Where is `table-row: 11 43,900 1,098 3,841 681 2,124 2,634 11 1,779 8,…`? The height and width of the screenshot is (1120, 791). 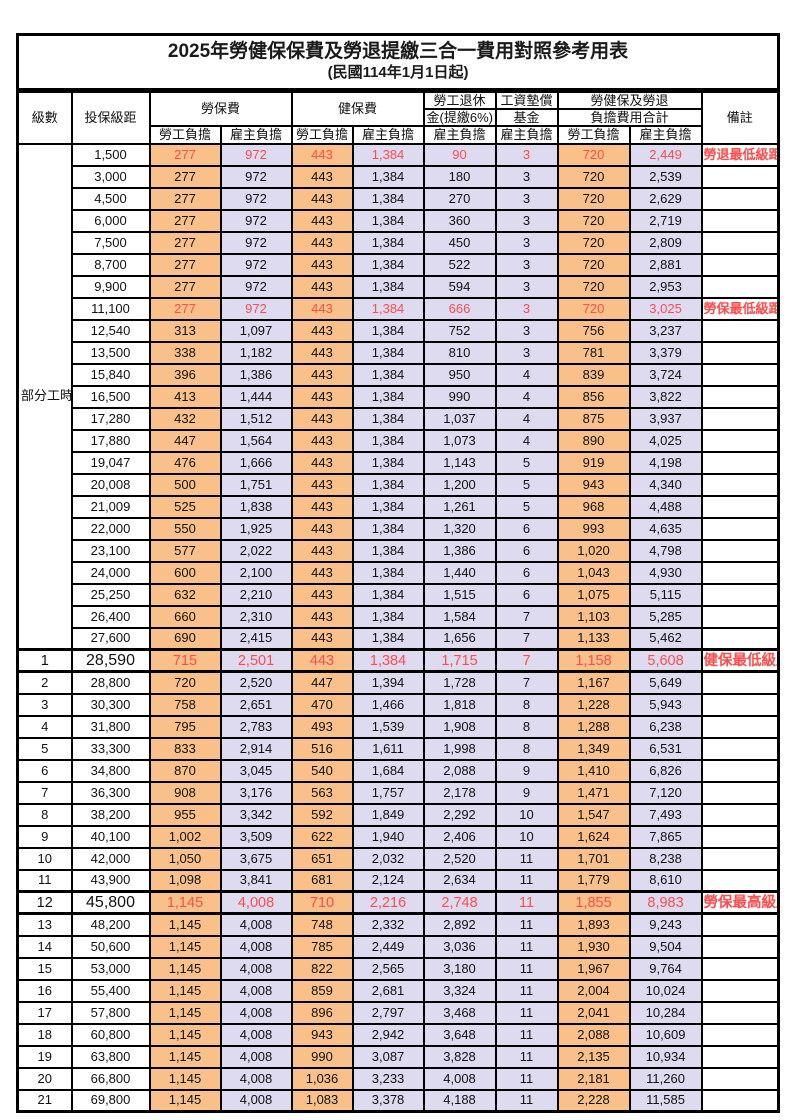 table-row: 11 43,900 1,098 3,841 681 2,124 2,634 11 1,779 8,… is located at coordinates (398, 880).